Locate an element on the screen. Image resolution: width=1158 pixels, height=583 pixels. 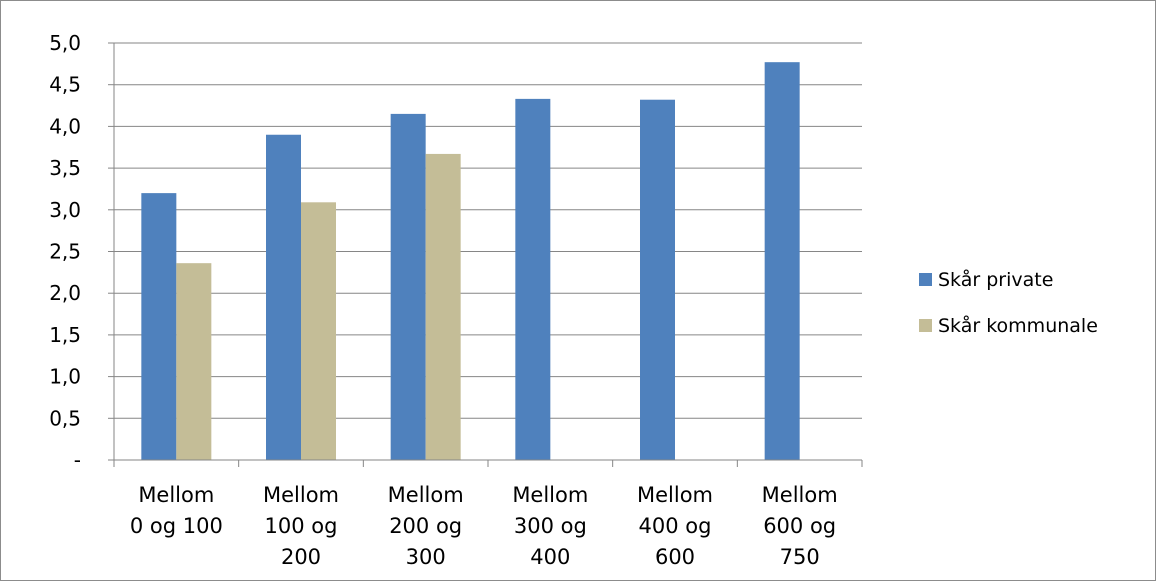
x-category-label: 200 is located at coordinates (301, 557).